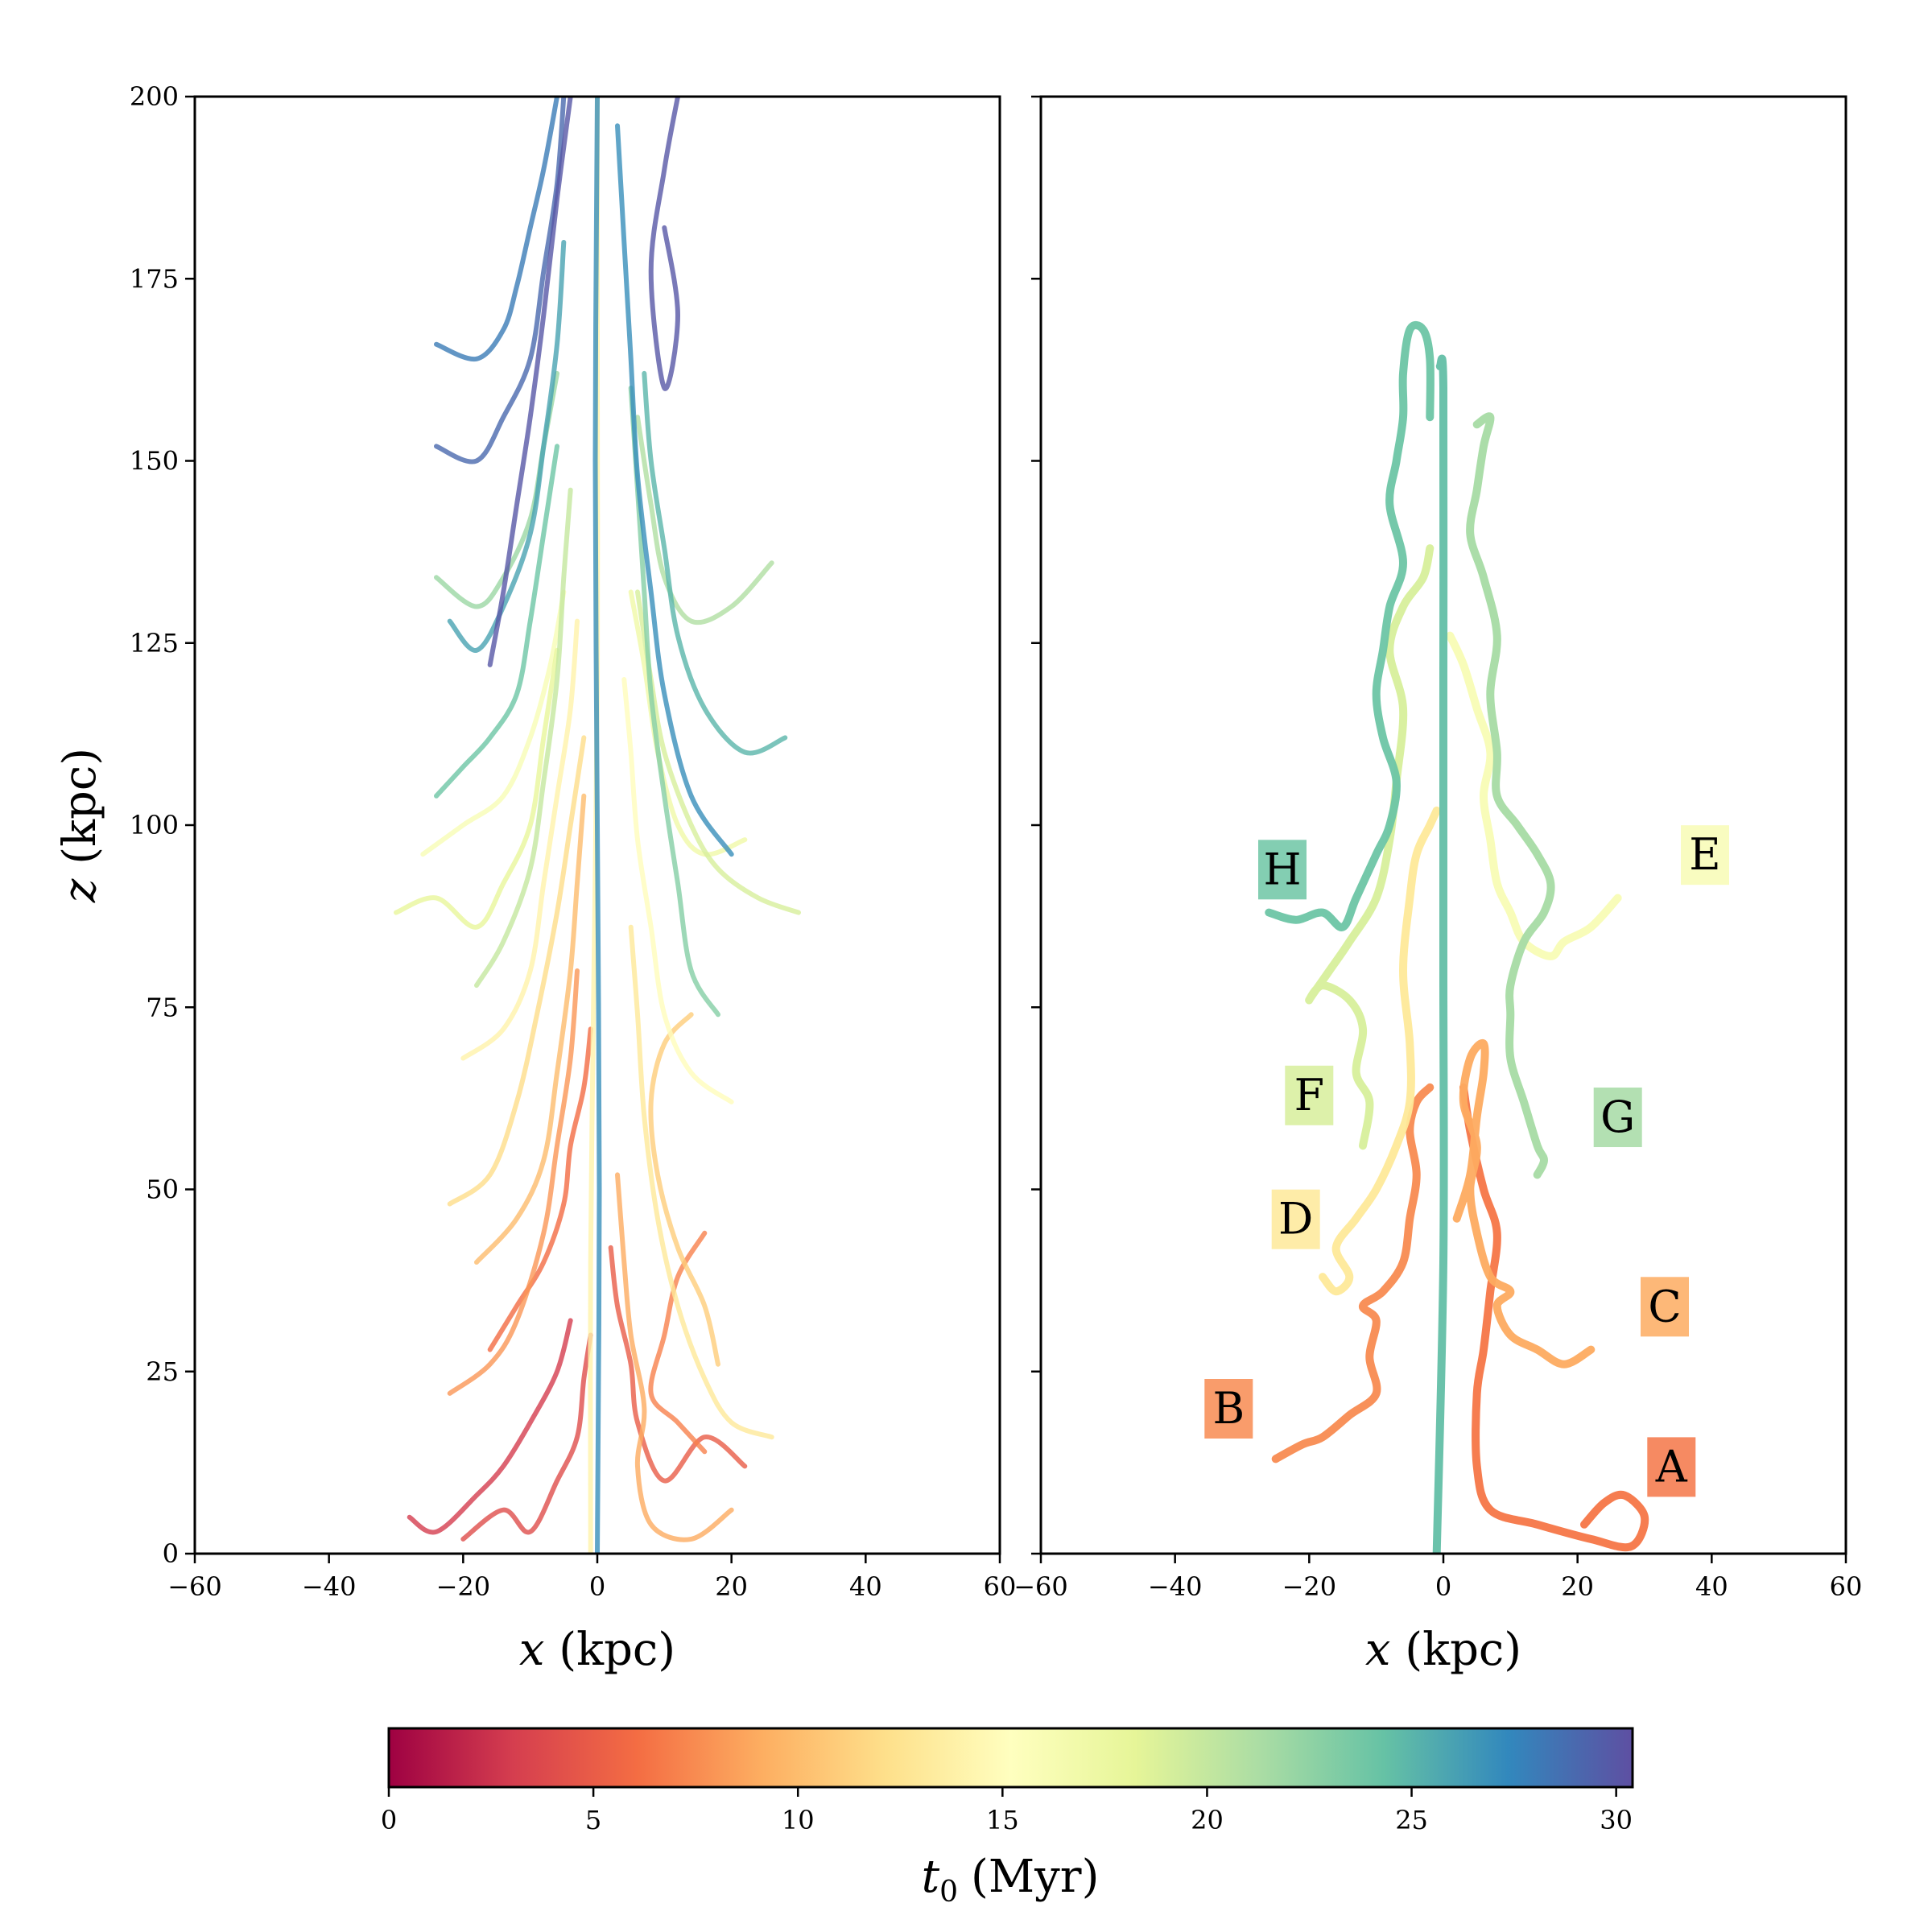 This screenshot has width=1932, height=1932. What do you see at coordinates (1577, 1586) in the screenshot?
I see `right-xtick-label: 20` at bounding box center [1577, 1586].